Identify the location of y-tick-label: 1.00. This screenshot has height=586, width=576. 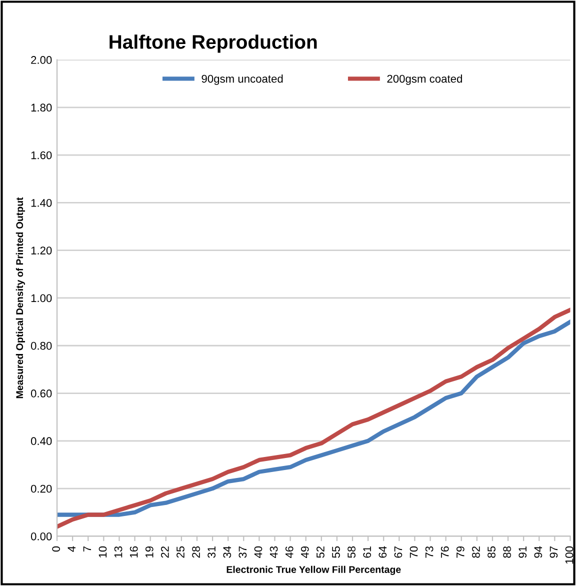
(41, 298).